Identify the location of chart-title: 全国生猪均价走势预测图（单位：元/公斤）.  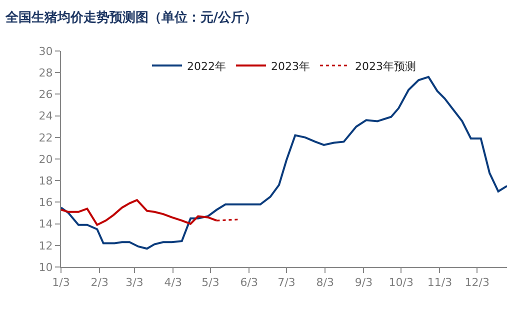
(131, 18).